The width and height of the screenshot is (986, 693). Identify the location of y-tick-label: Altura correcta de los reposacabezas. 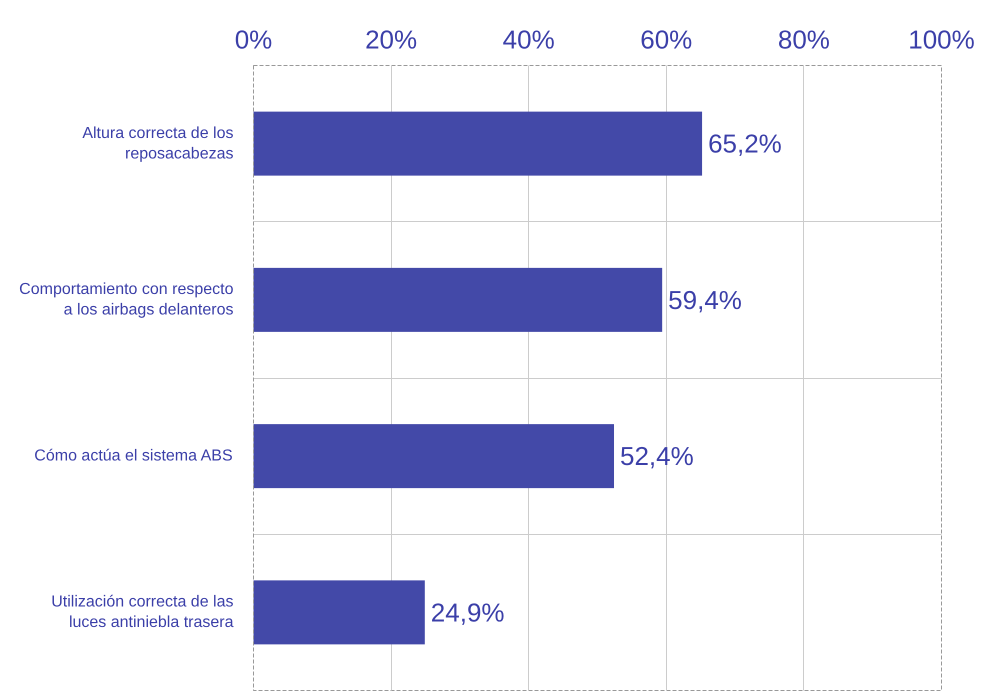
(158, 143).